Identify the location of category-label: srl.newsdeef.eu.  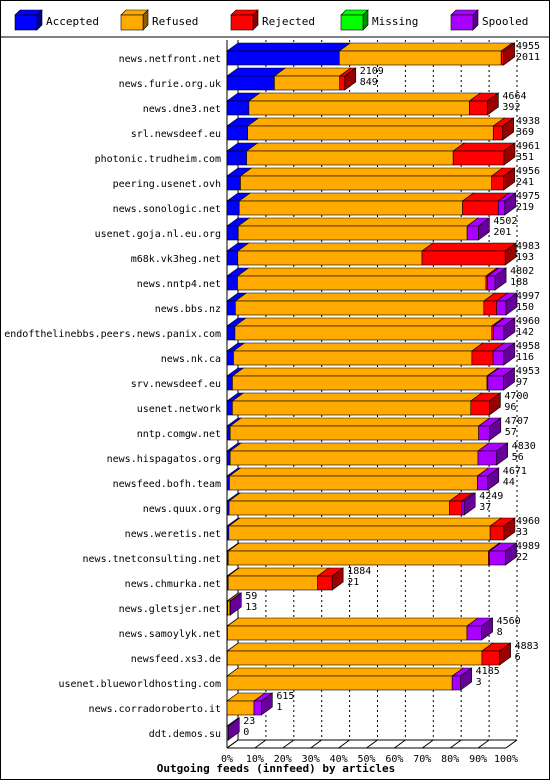
(176, 134).